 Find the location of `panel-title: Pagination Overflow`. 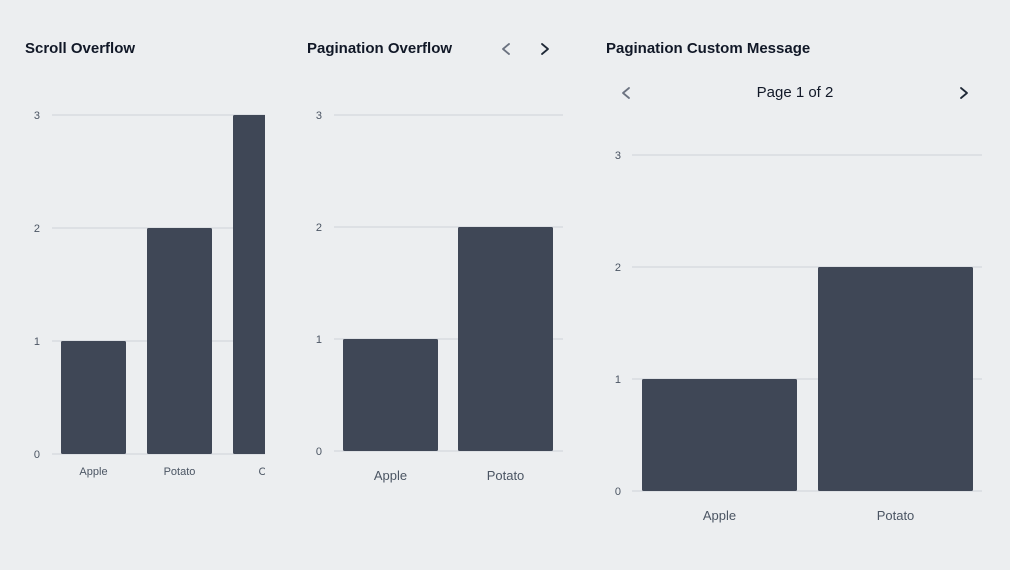

panel-title: Pagination Overflow is located at coordinates (380, 48).